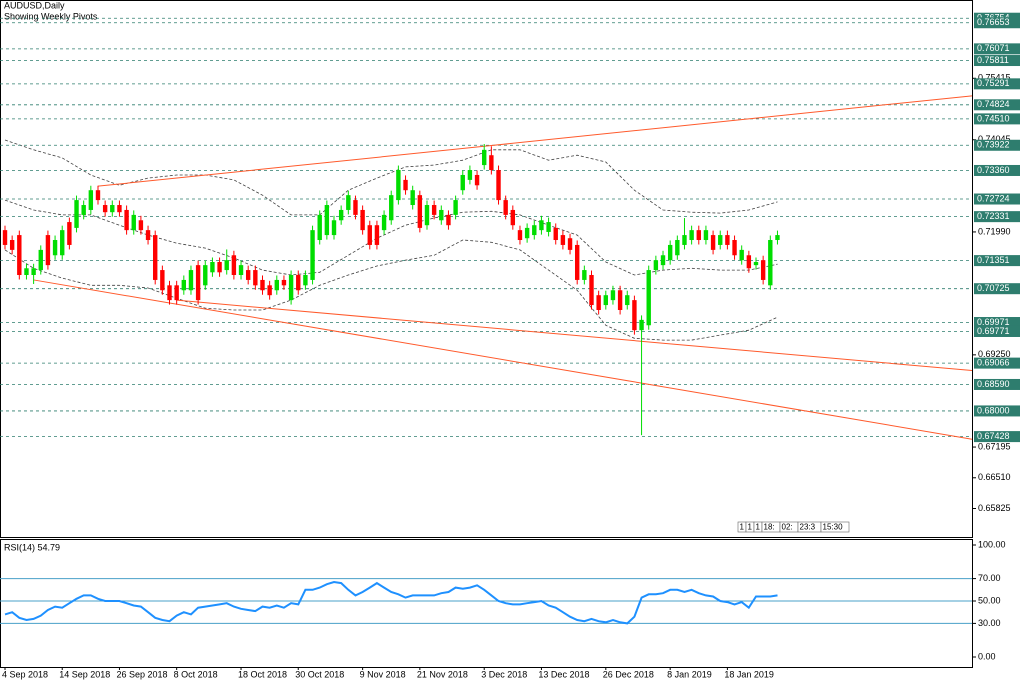  What do you see at coordinates (383, 674) in the screenshot?
I see `x-tick-label: 9 Nov 2018` at bounding box center [383, 674].